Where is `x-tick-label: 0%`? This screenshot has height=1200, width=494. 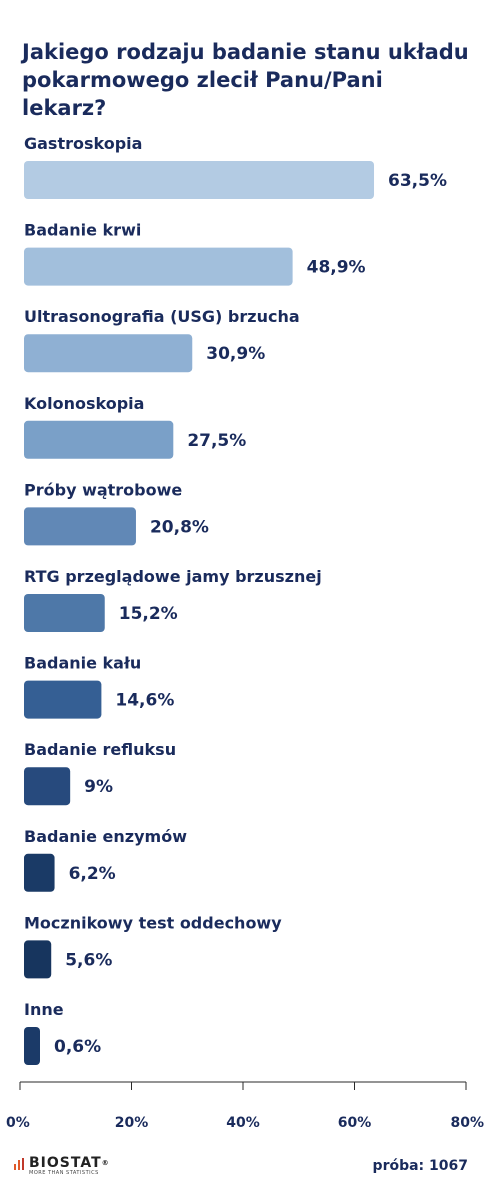 x-tick-label: 0% is located at coordinates (18, 1123).